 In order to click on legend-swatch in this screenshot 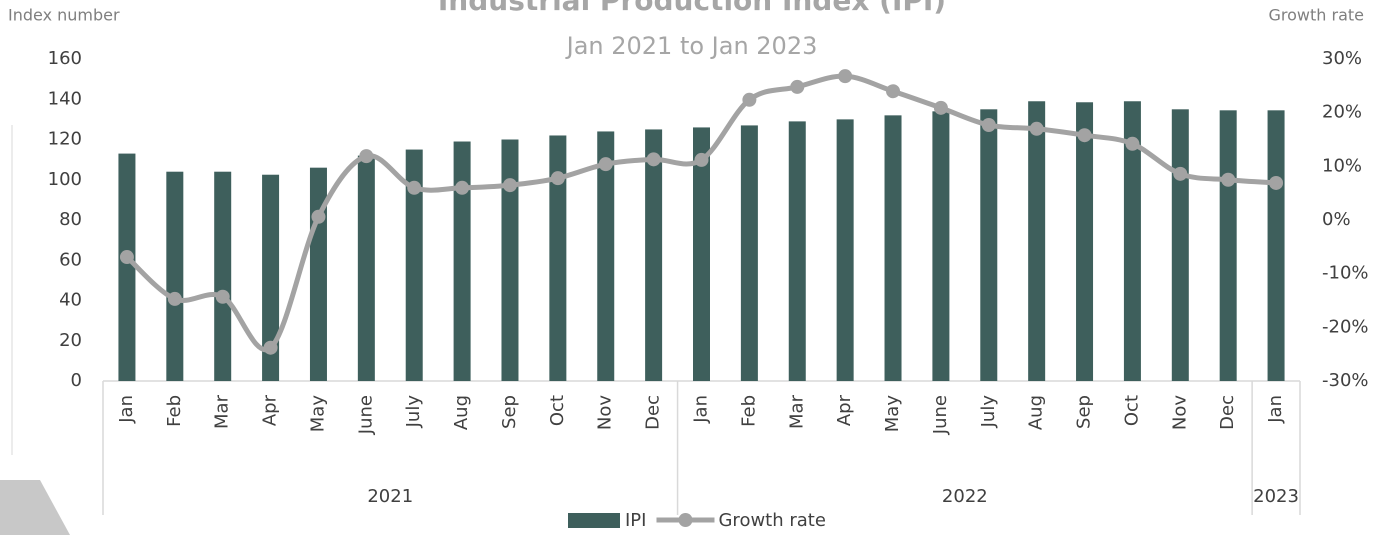, I will do `click(594, 520)`.